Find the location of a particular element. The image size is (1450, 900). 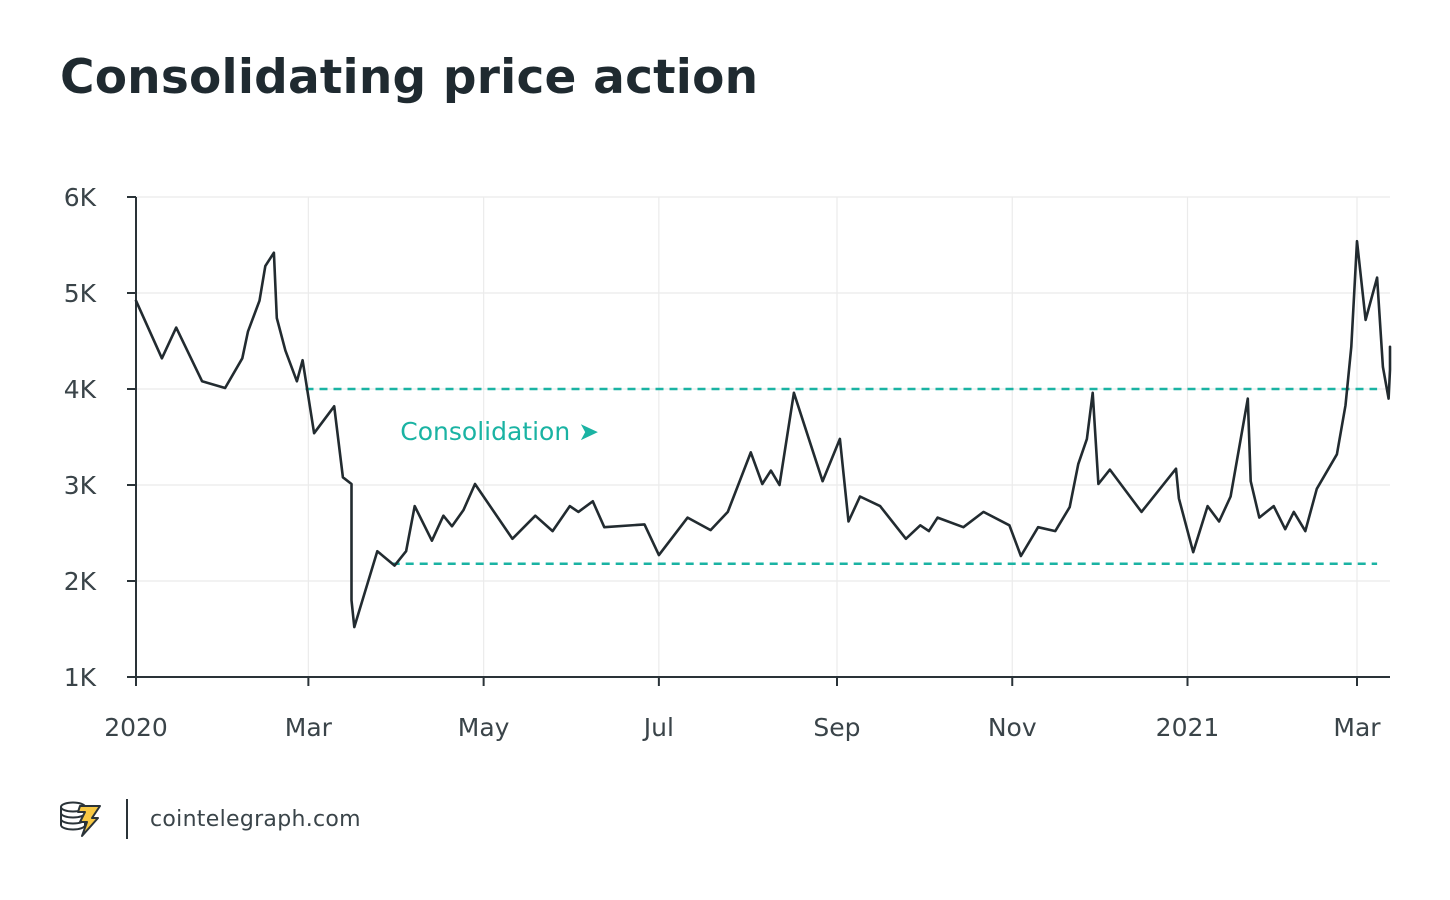

y-tick-label: 5K is located at coordinates (80, 293).